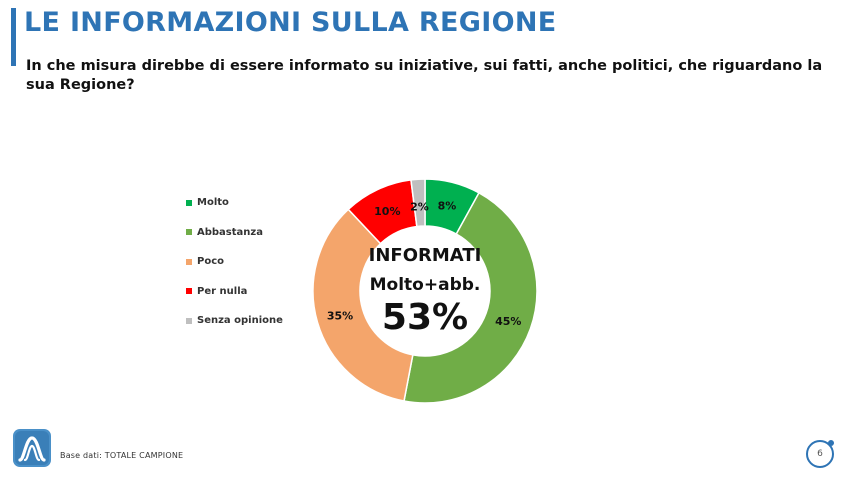  I want to click on legend-label: Molto, so click(213, 203).